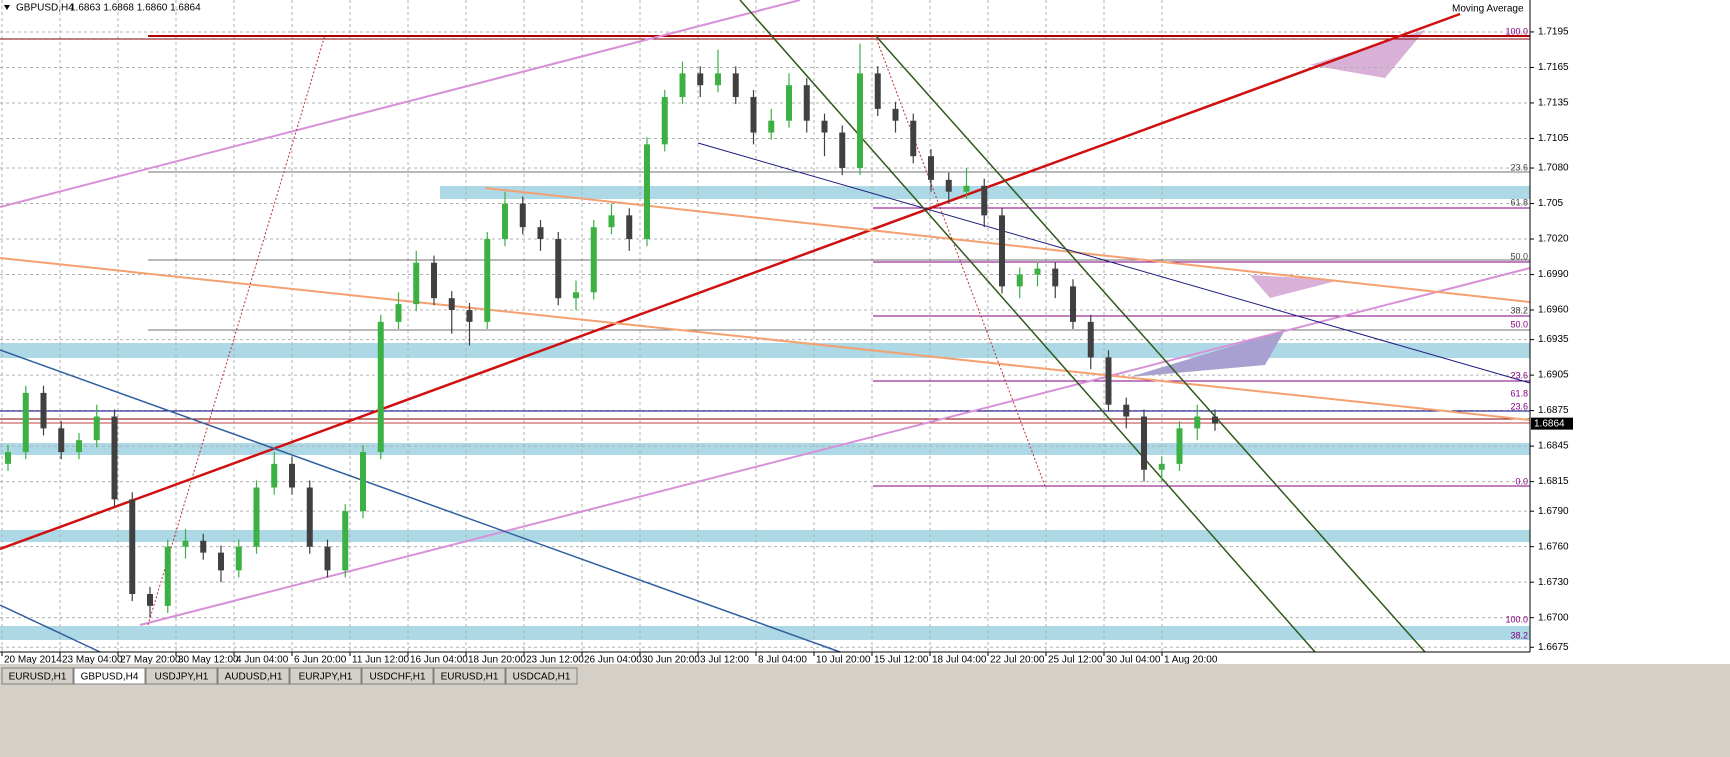 The height and width of the screenshot is (757, 1730). What do you see at coordinates (1516, 619) in the screenshot?
I see `fib-label: 100.0` at bounding box center [1516, 619].